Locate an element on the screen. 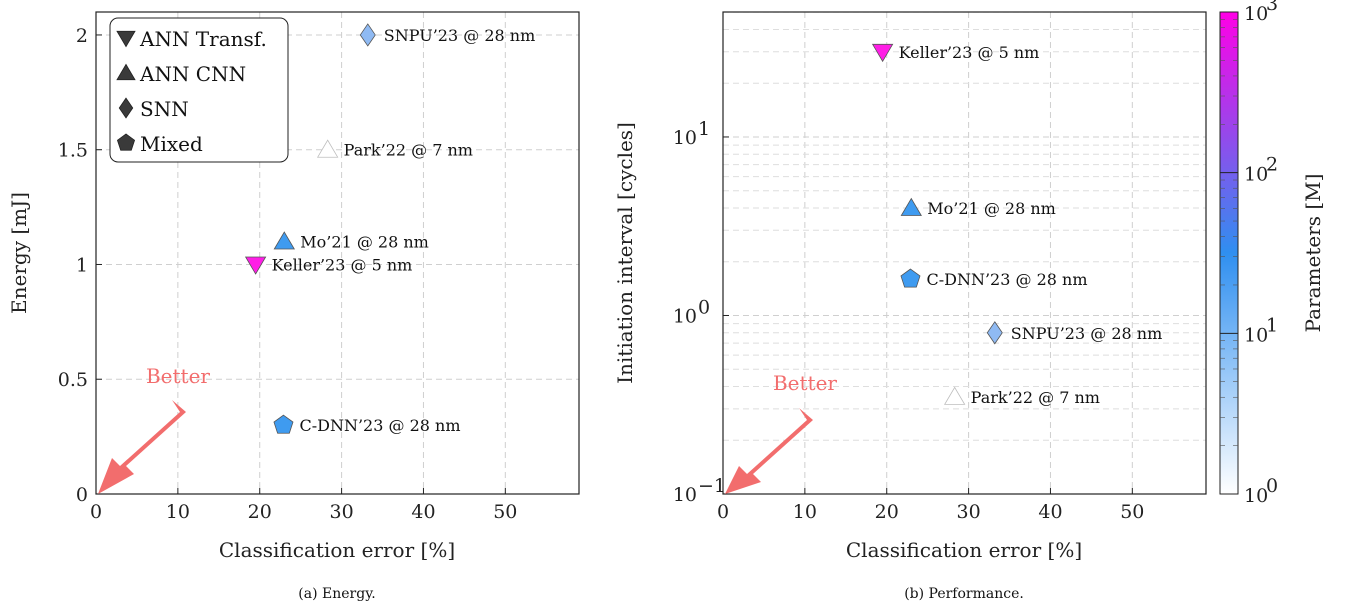 Image resolution: width=1345 pixels, height=607 pixels. performance-point-mo-21-28-nm is located at coordinates (911, 206).